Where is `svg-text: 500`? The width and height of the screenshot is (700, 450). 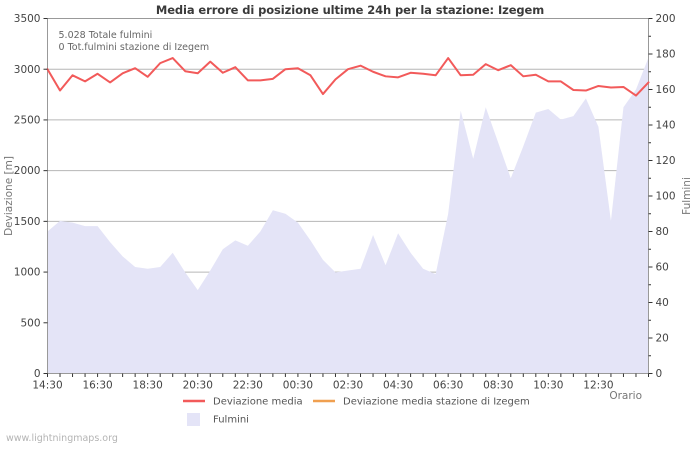
svg-text: 500 is located at coordinates (30, 323).